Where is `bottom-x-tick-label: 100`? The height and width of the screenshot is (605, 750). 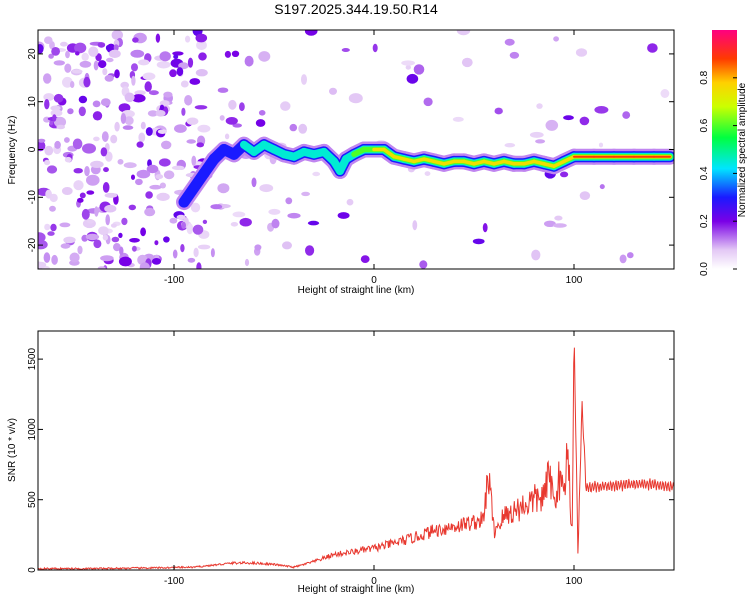
bottom-x-tick-label: 100 is located at coordinates (574, 581).